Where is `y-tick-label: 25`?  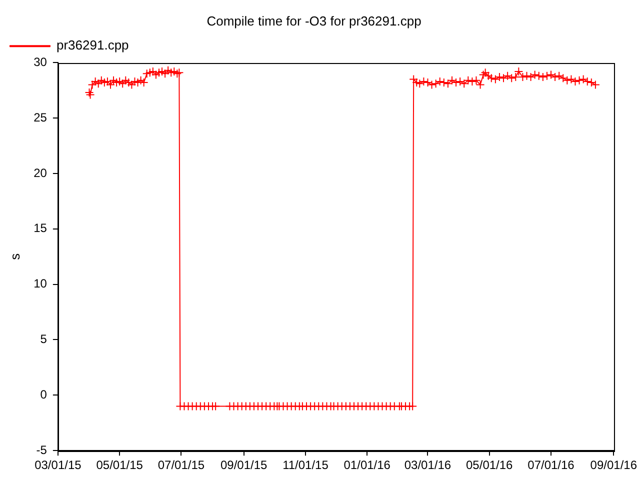
y-tick-label: 25 is located at coordinates (41, 117).